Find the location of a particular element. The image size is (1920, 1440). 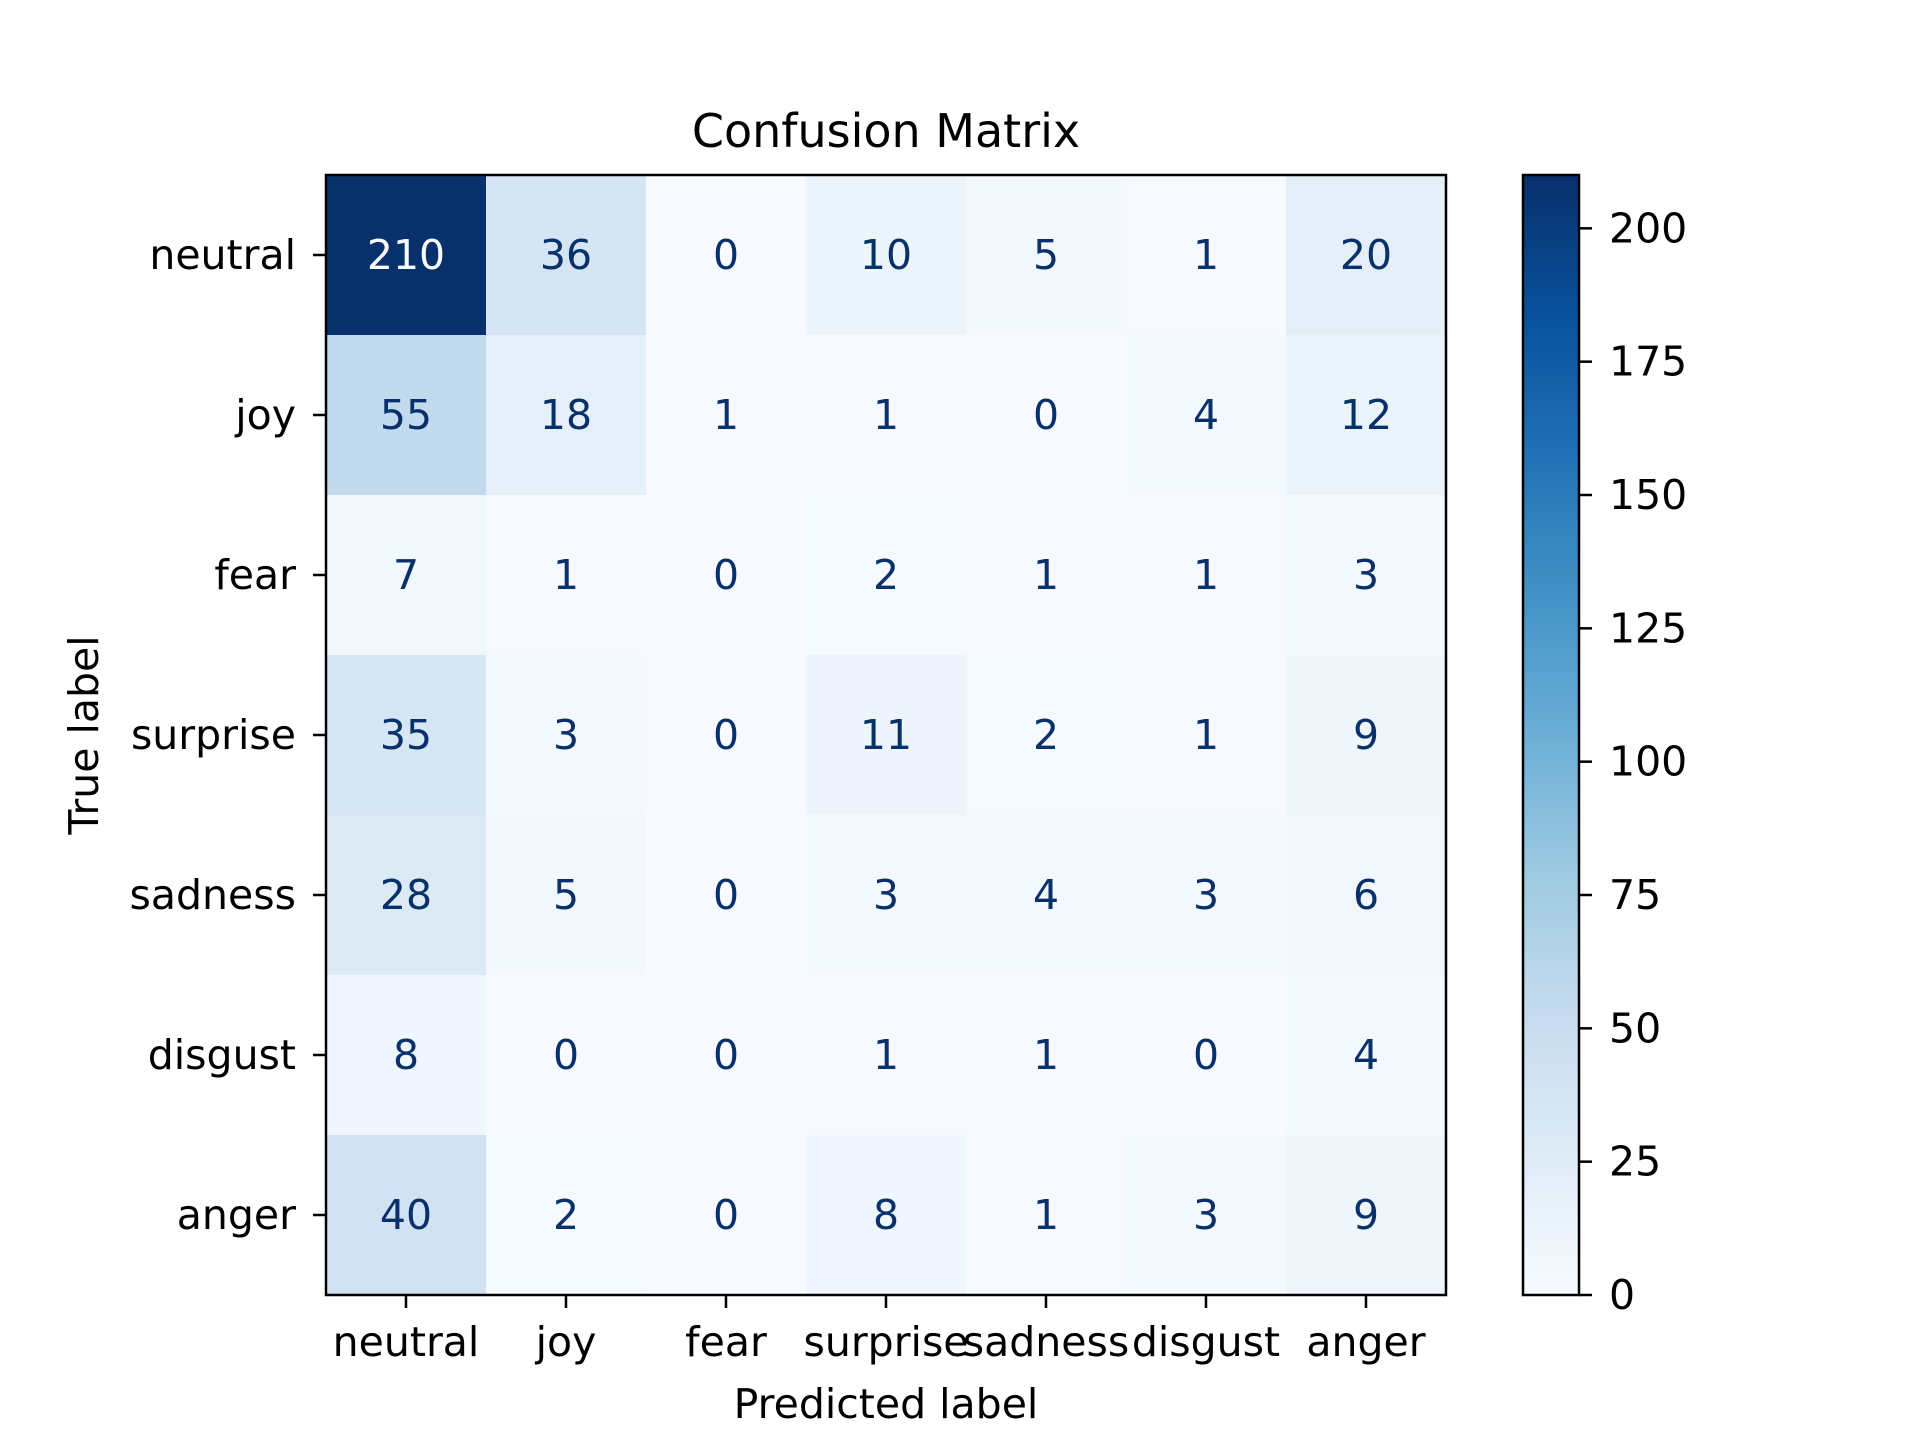

cell-value-label: 210 is located at coordinates (406, 255).